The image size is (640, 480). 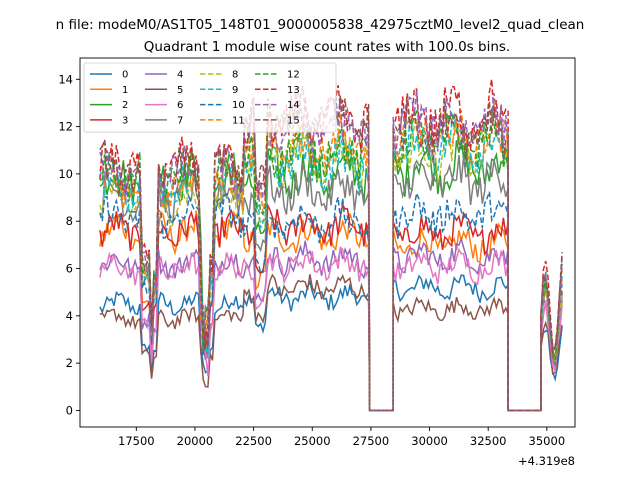 What do you see at coordinates (235, 90) in the screenshot?
I see `legend-label-9: 9` at bounding box center [235, 90].